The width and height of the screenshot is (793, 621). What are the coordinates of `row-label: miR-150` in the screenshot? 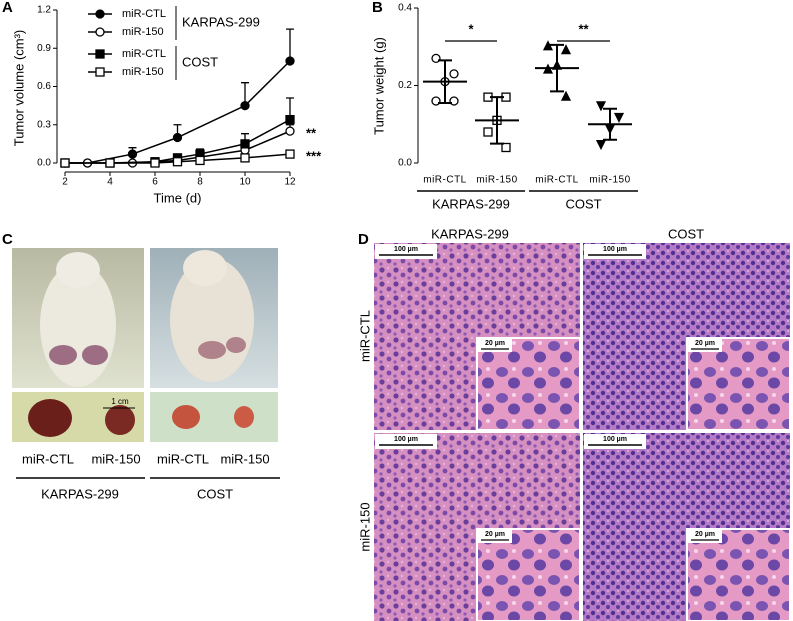 It's located at (364, 526).